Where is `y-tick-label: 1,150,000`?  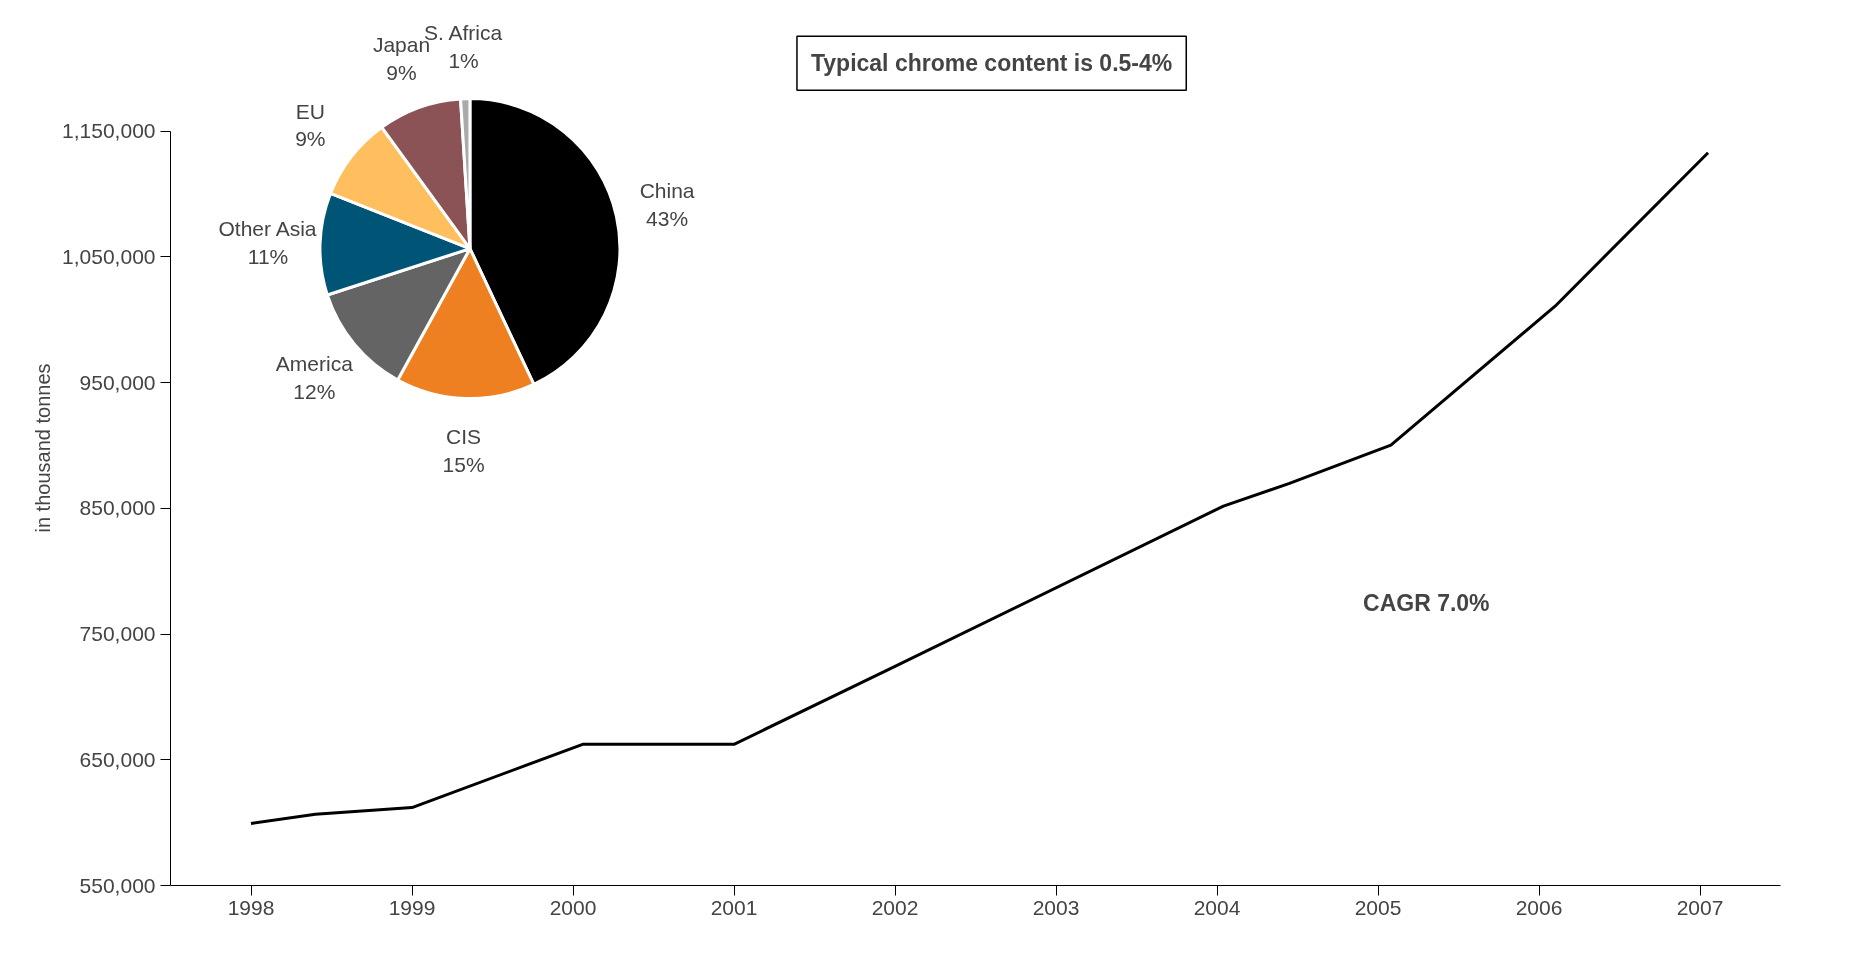 y-tick-label: 1,150,000 is located at coordinates (109, 131).